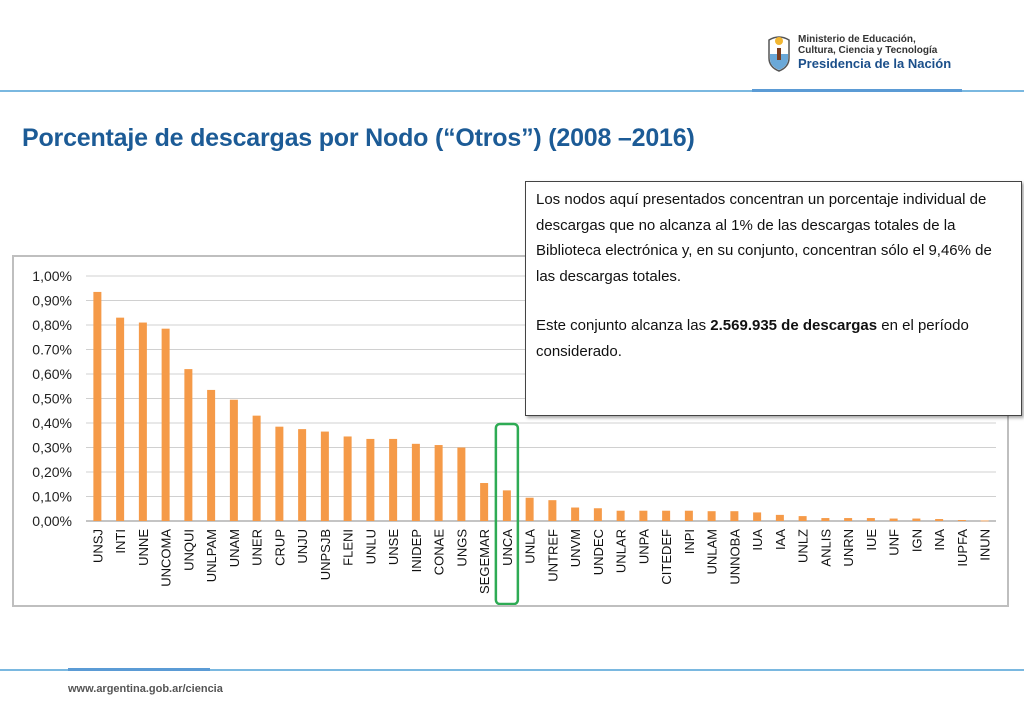  I want to click on highlight-box, so click(507, 513).